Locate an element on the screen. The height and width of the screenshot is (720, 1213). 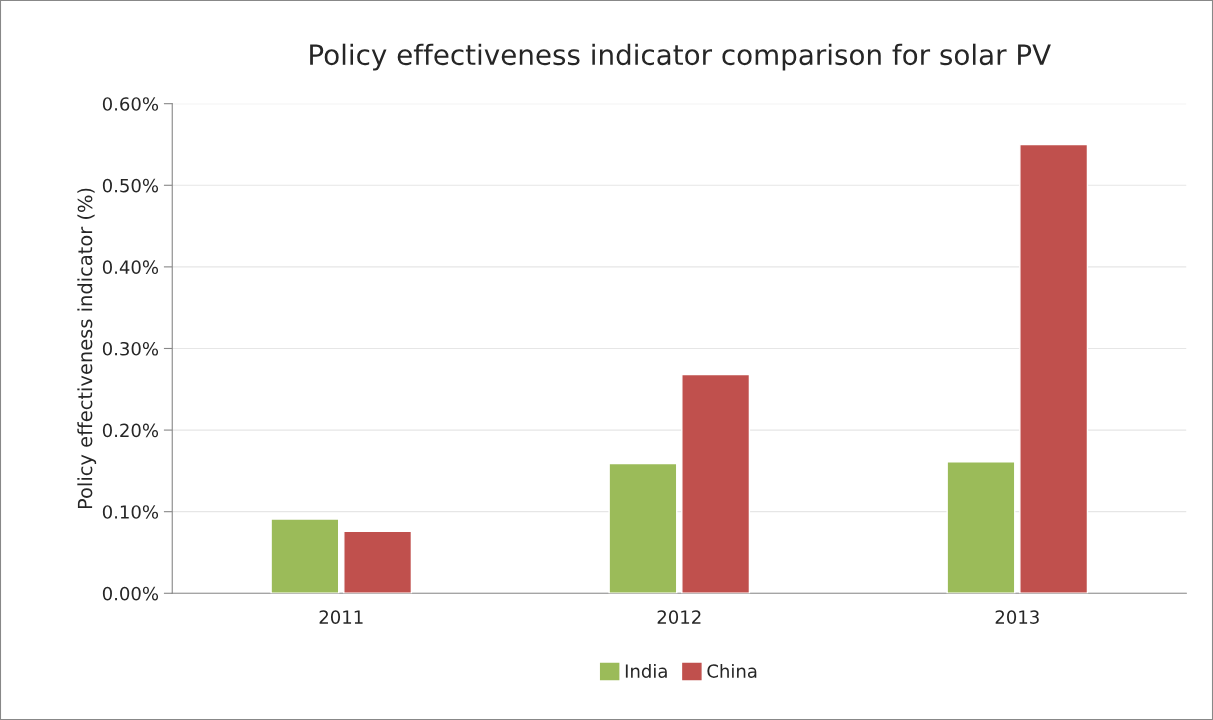
legend-label: India is located at coordinates (646, 670).